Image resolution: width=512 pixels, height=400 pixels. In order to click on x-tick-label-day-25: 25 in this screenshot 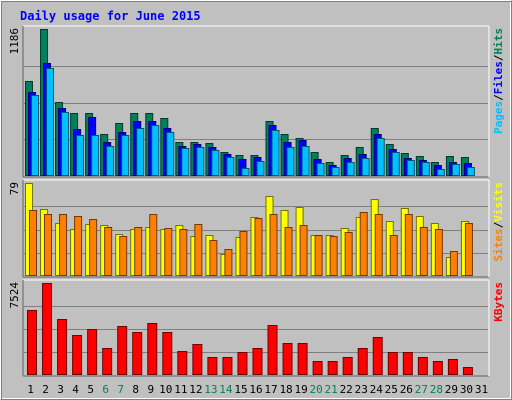, I will do `click(391, 389)`.